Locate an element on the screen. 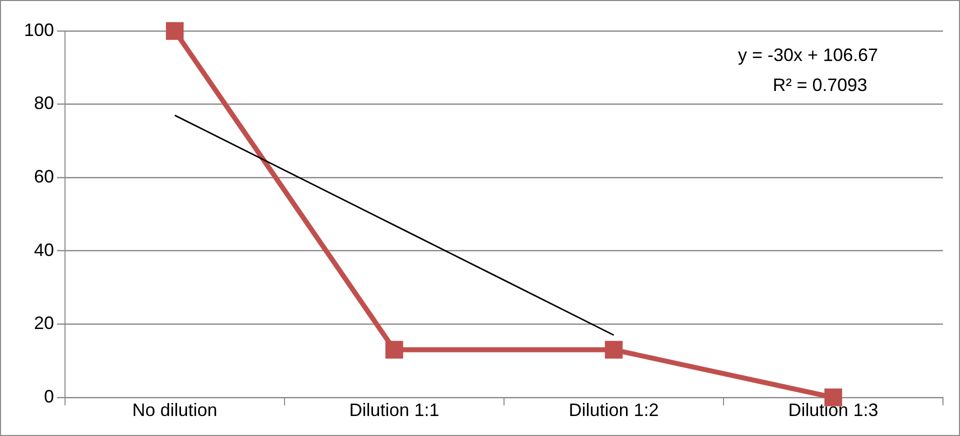  annotation: R² = 0.7093 is located at coordinates (820, 85).